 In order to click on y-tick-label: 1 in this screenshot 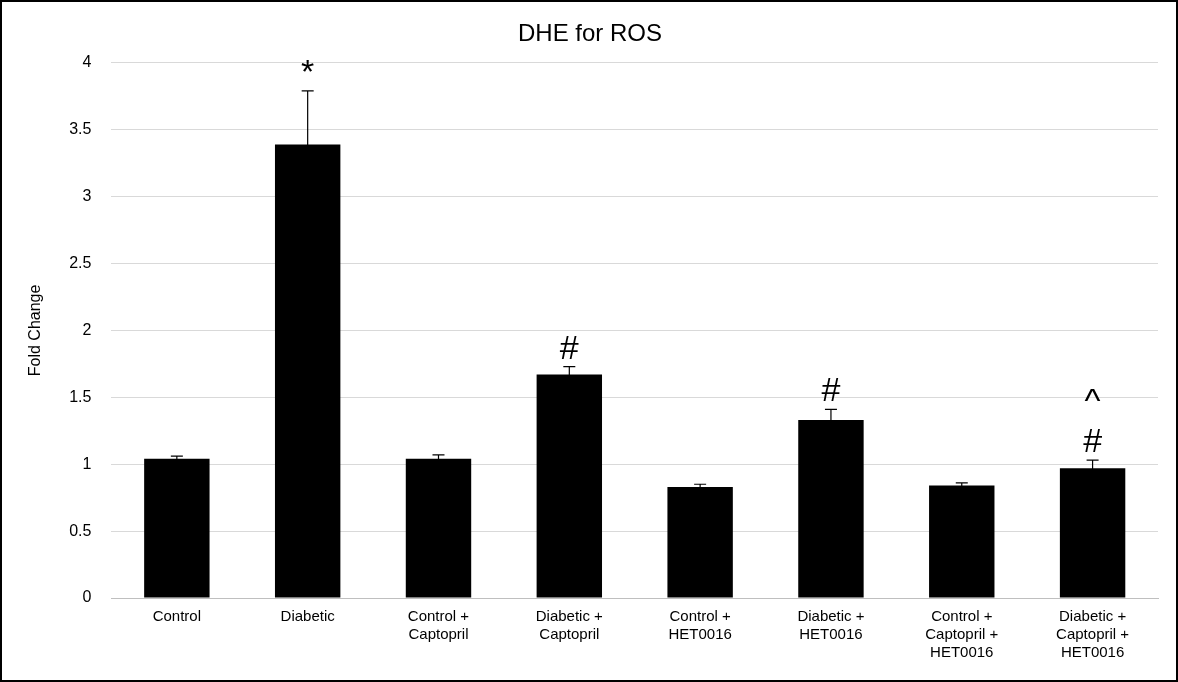, I will do `click(87, 463)`.